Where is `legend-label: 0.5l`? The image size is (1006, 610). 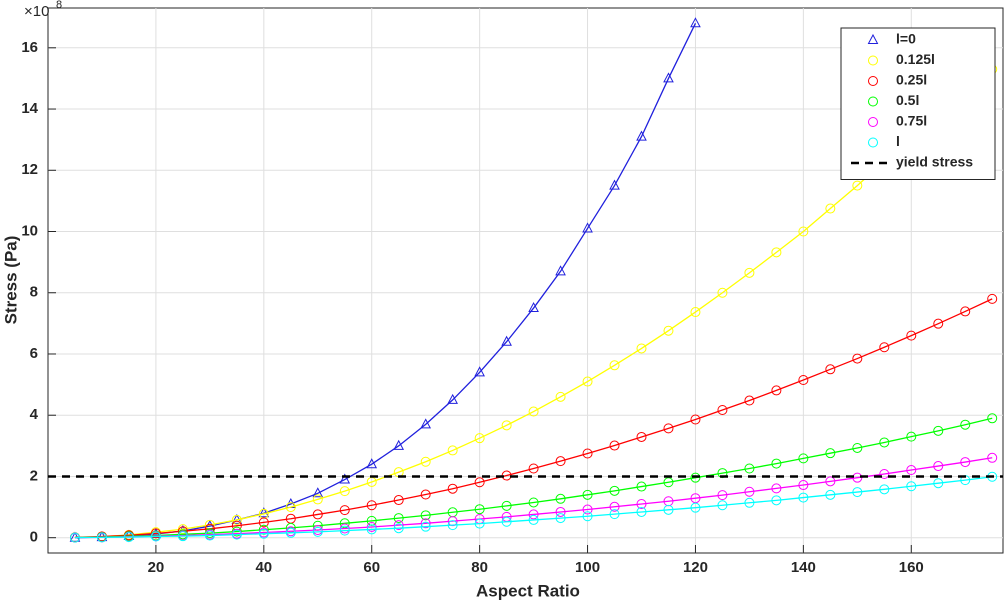
legend-label: 0.5l is located at coordinates (907, 100).